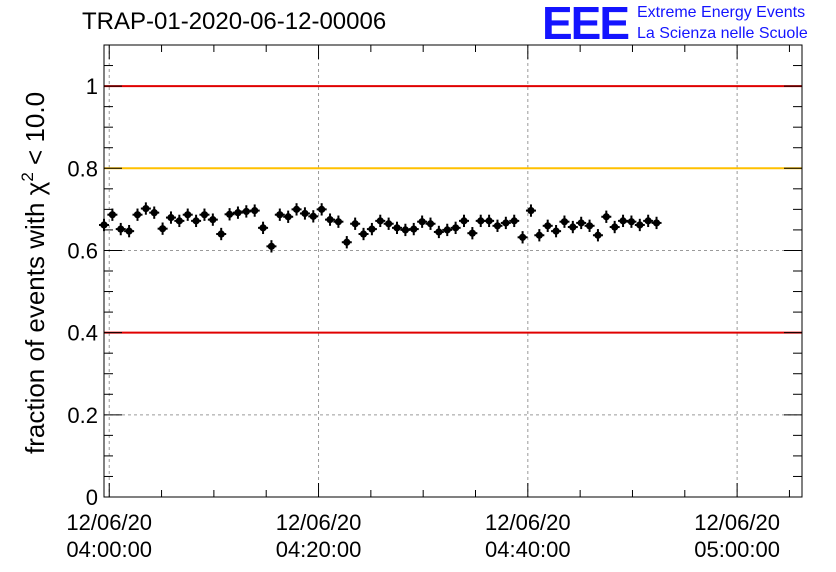  What do you see at coordinates (109, 549) in the screenshot?
I see `x-tick-label-time: 04:00:00` at bounding box center [109, 549].